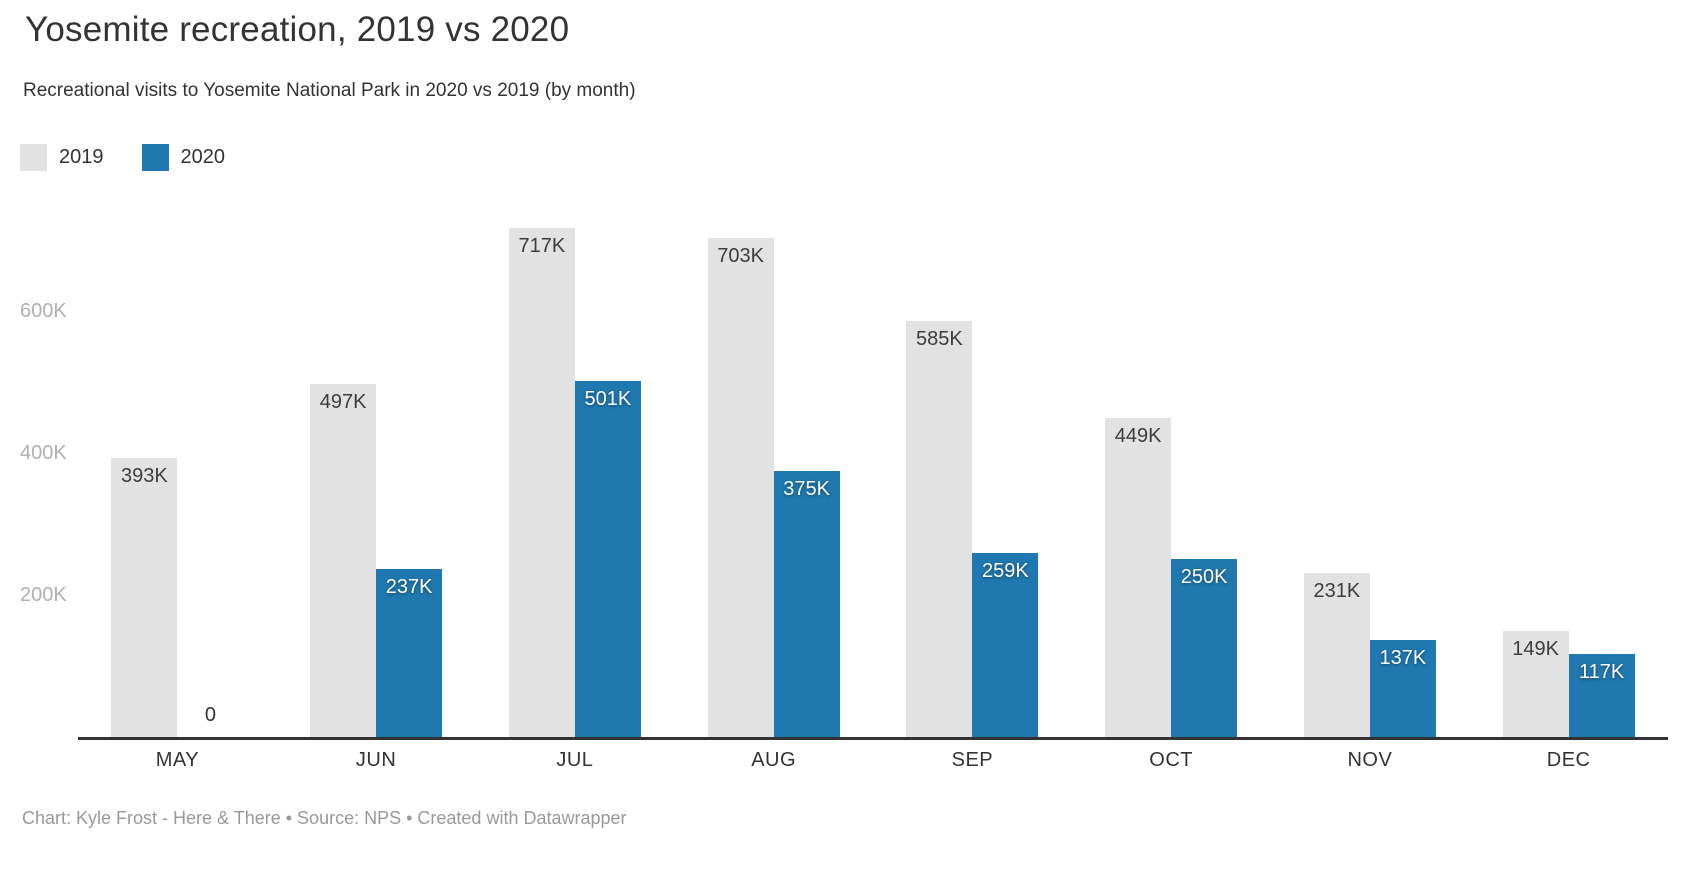  I want to click on bar-2019-nov: 231K, so click(1336, 655).